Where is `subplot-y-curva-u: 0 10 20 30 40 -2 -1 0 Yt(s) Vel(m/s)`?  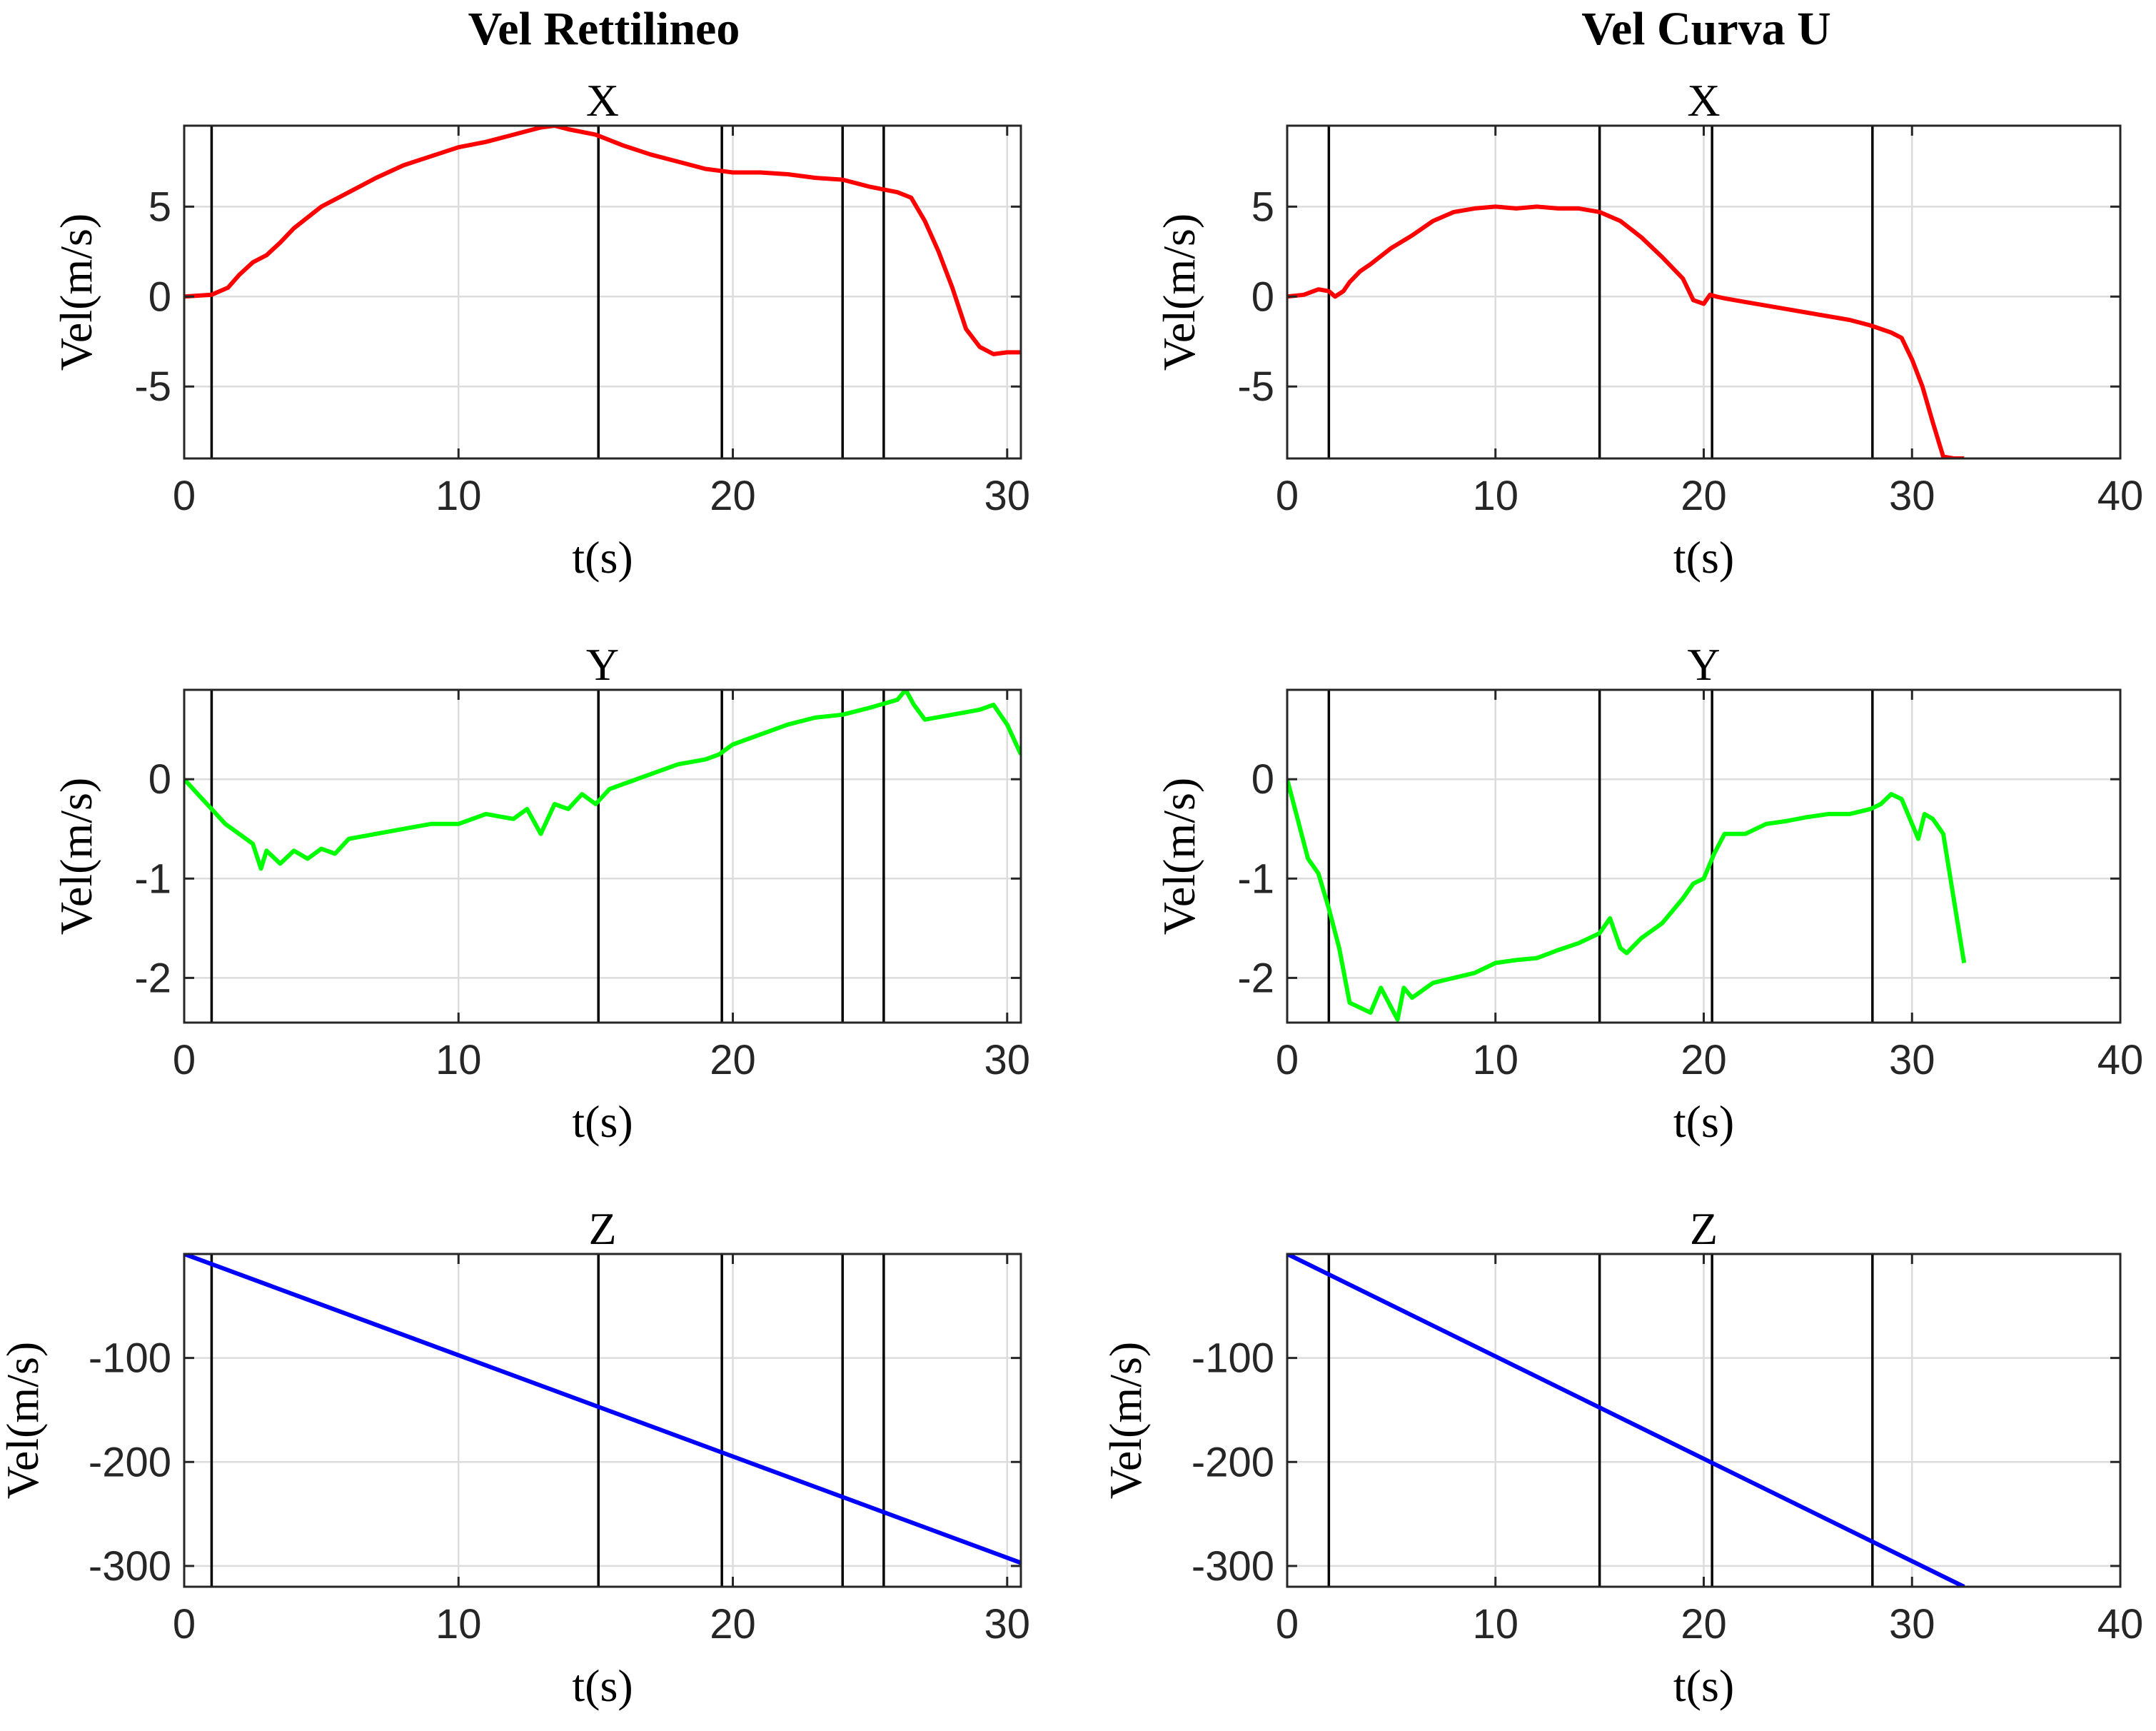
subplot-y-curva-u: 0 10 20 30 40 -2 -1 0 Yt(s) Vel(m/s) is located at coordinates (1649, 893).